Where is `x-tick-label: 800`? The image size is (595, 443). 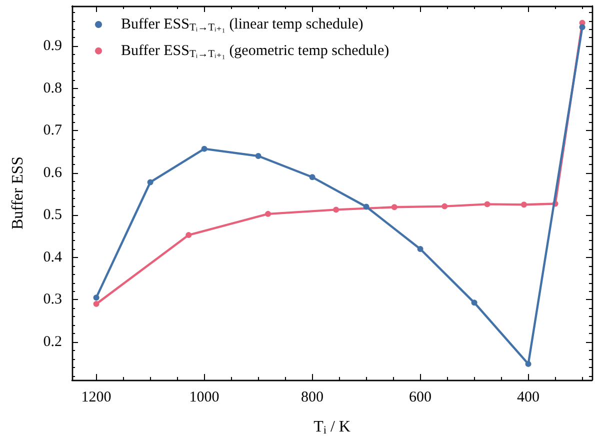
x-tick-label: 800 is located at coordinates (312, 398).